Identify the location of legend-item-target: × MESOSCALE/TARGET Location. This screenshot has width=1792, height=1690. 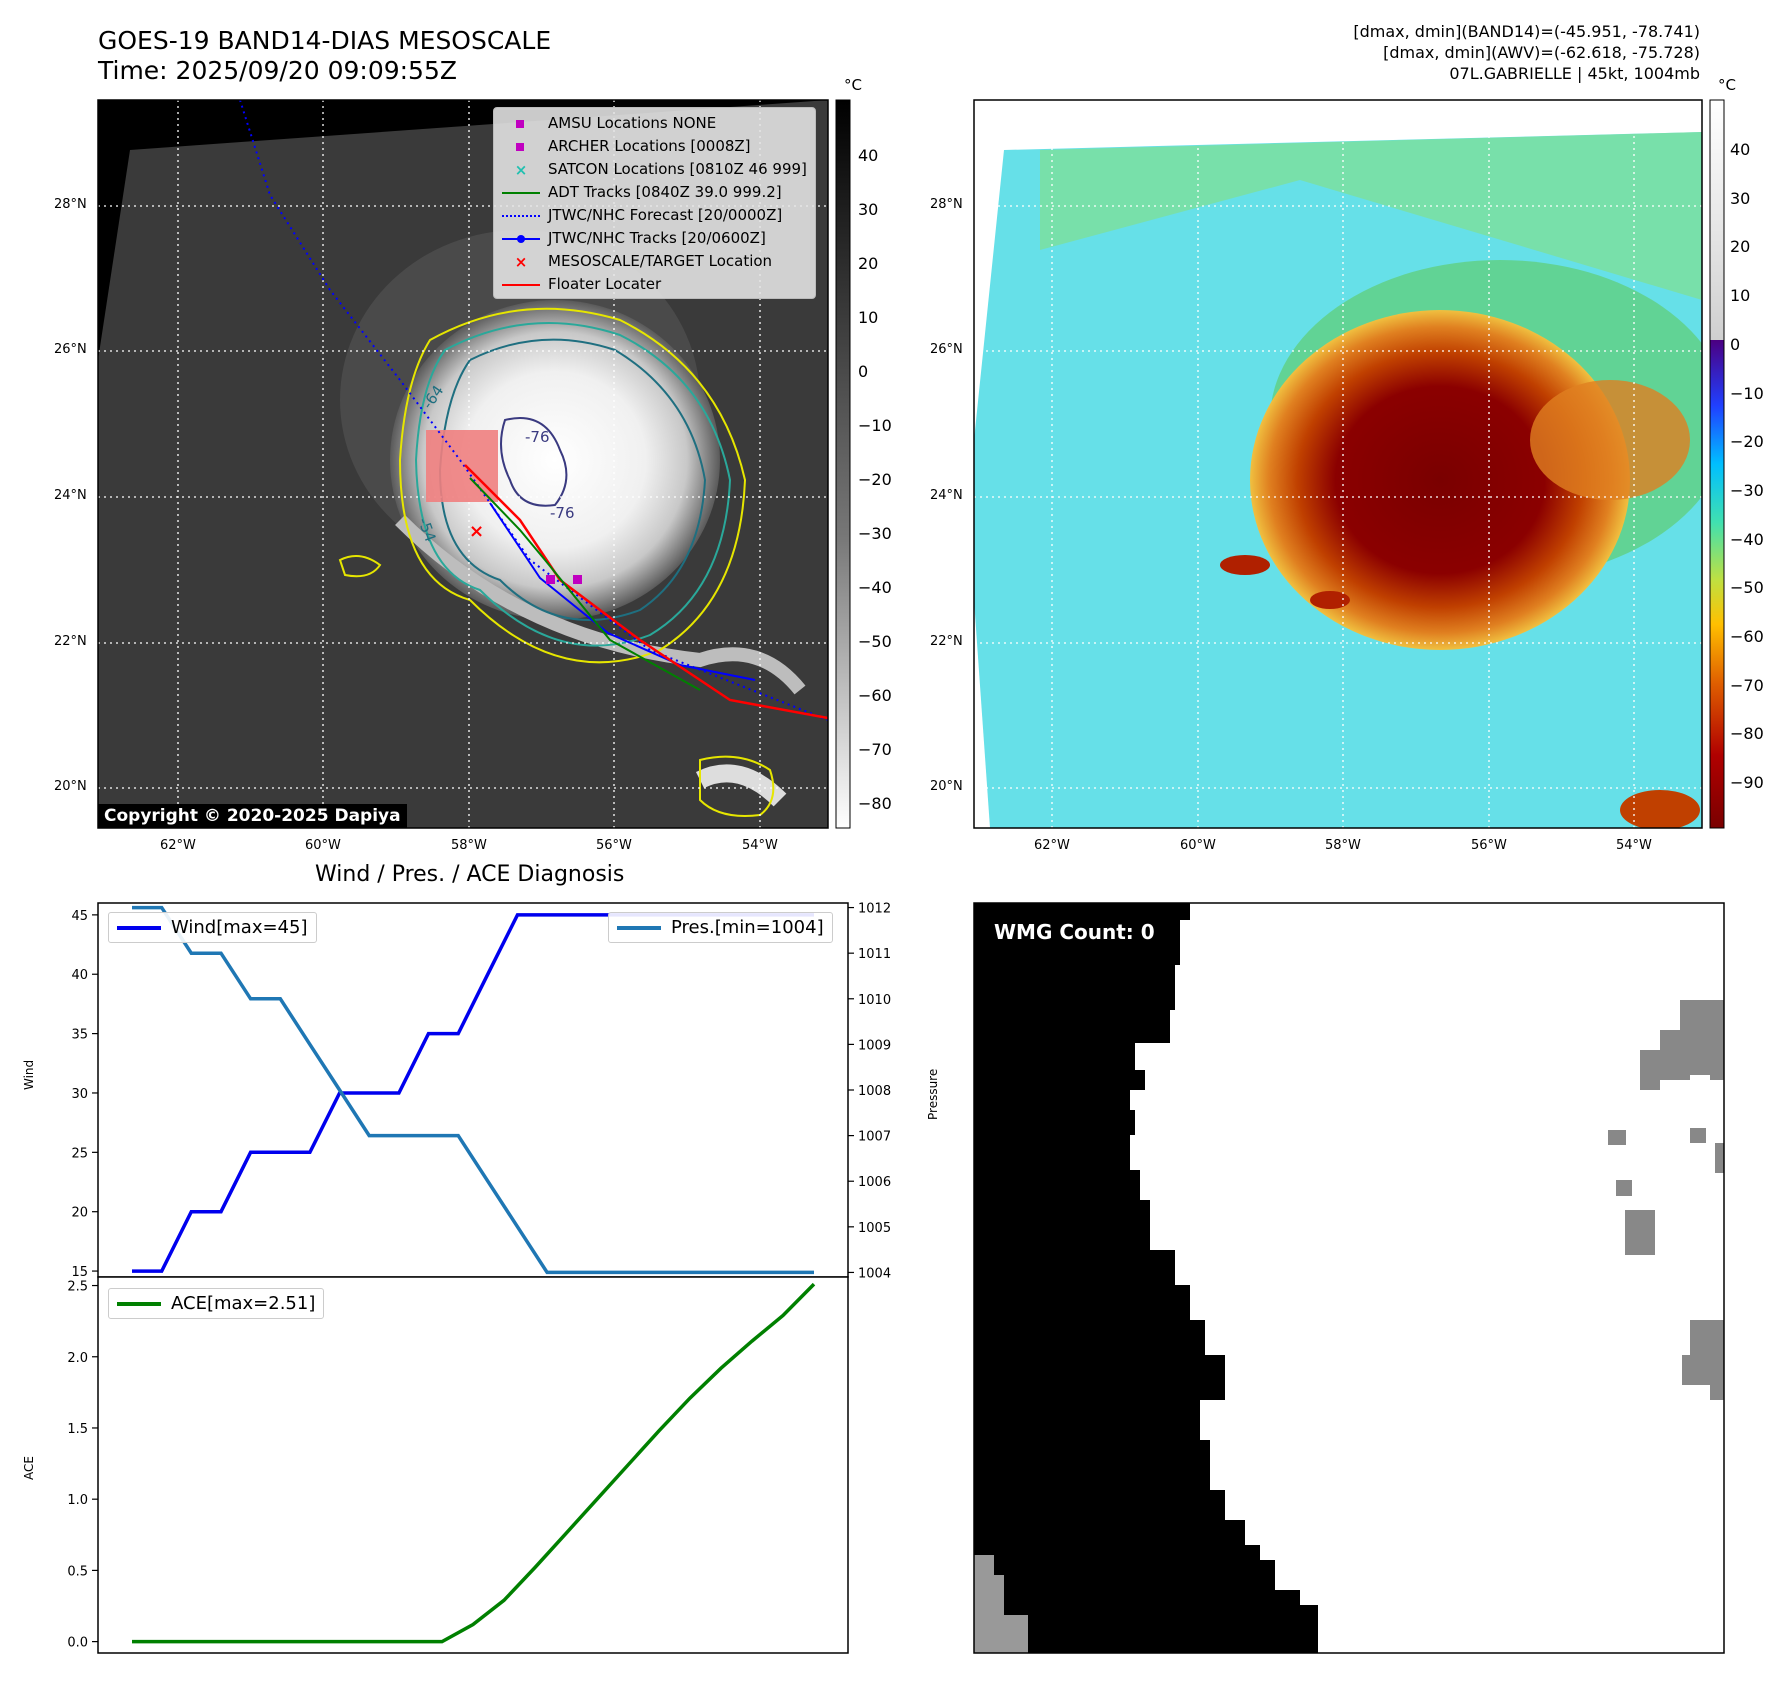
(654, 261).